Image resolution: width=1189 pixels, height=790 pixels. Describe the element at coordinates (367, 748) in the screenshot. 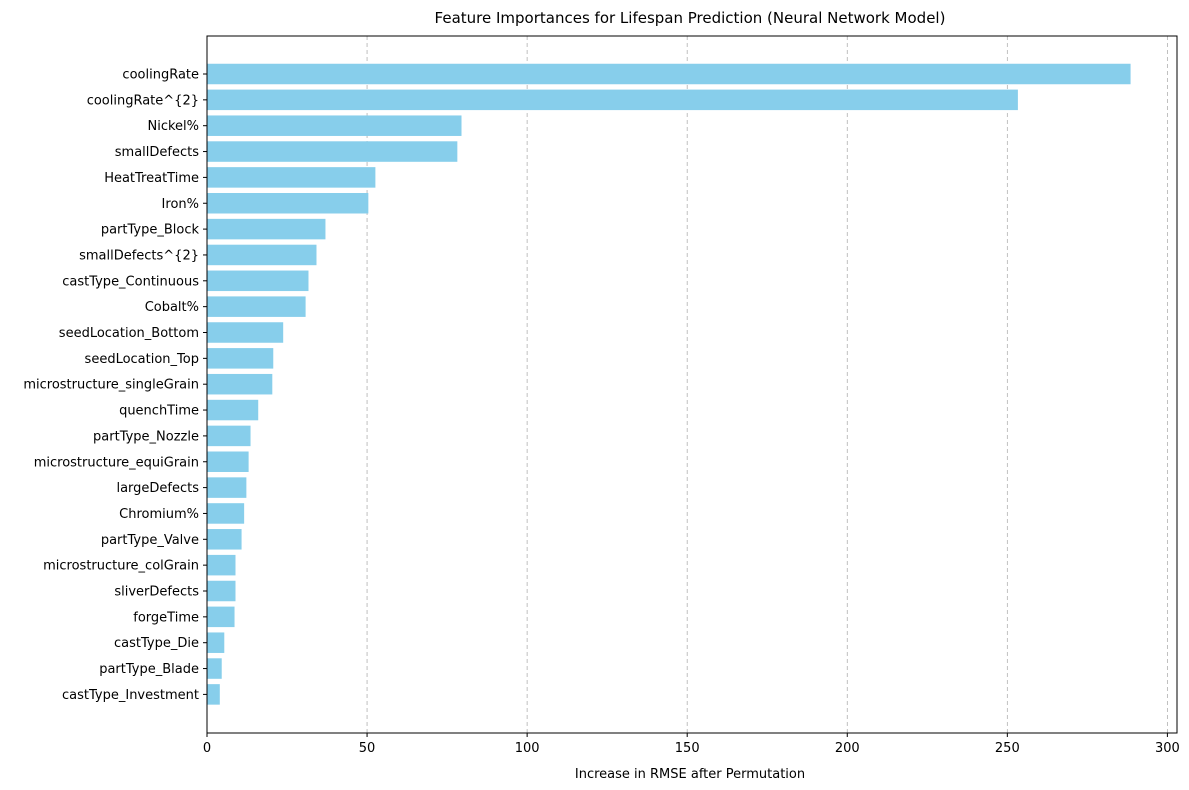

I see `x-tick-label: 50` at that location.